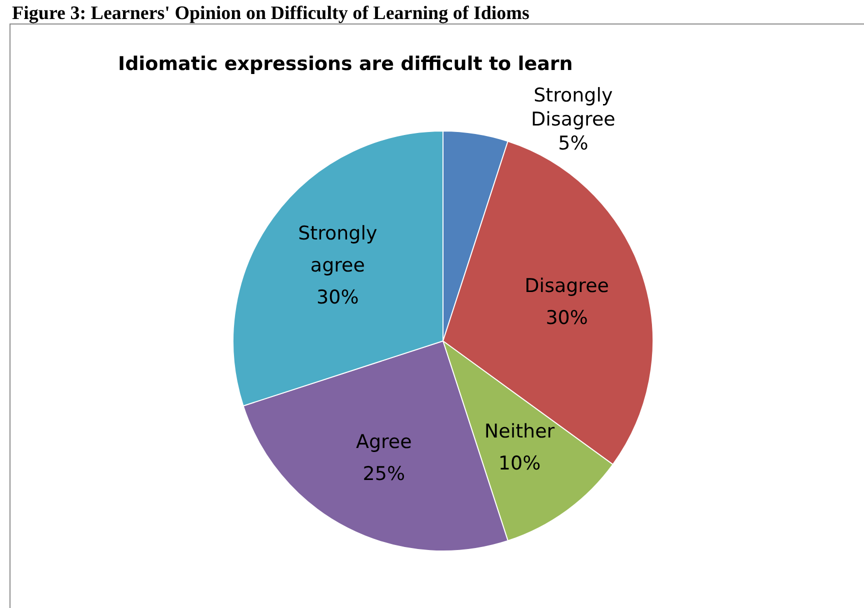 This screenshot has width=864, height=608. Describe the element at coordinates (384, 442) in the screenshot. I see `slice-label: Agree` at that location.